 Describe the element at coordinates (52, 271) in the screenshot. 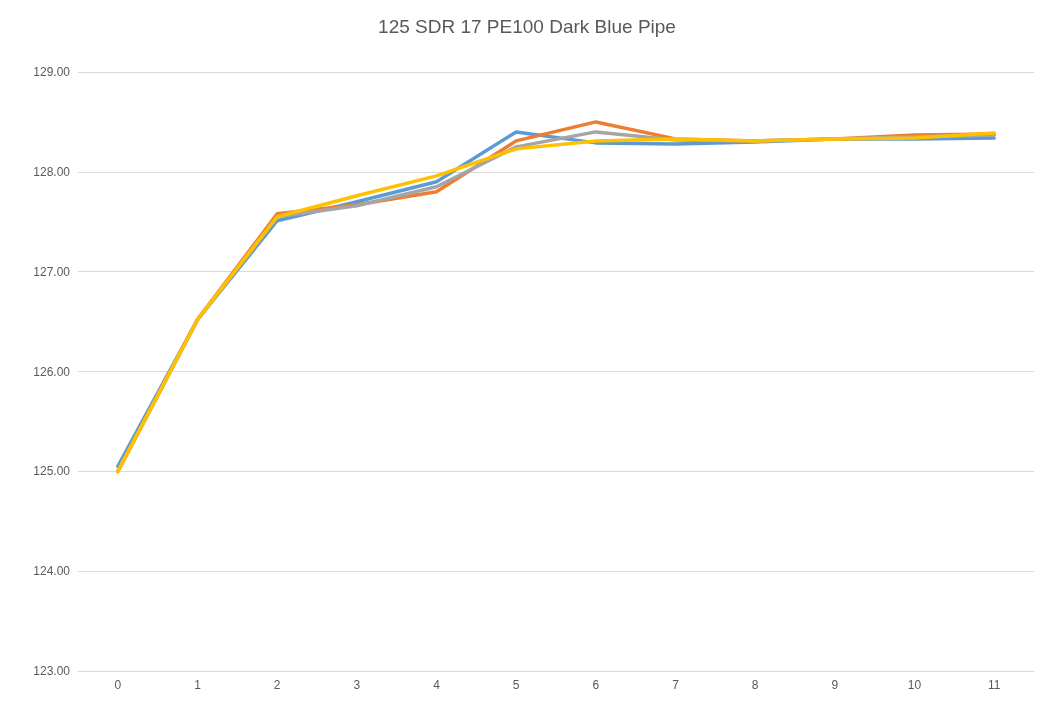

I see `y-tick-label: 127.00` at that location.